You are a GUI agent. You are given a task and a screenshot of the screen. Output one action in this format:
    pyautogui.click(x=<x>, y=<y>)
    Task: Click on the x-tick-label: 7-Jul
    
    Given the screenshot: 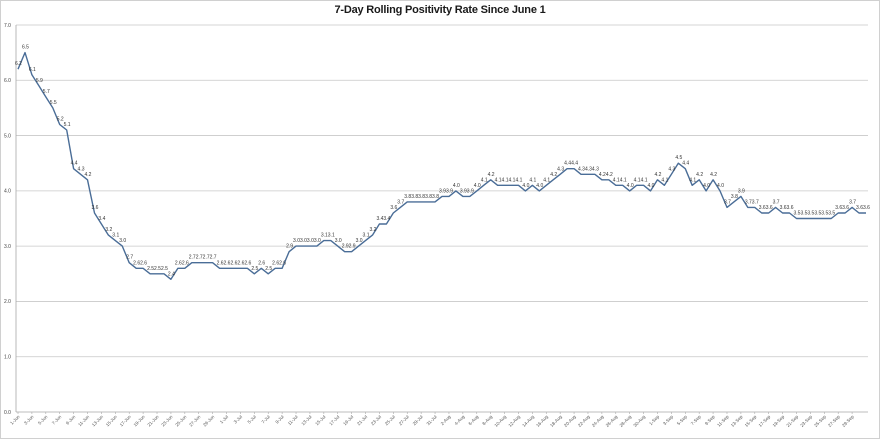 What is the action you would take?
    pyautogui.click(x=265, y=419)
    